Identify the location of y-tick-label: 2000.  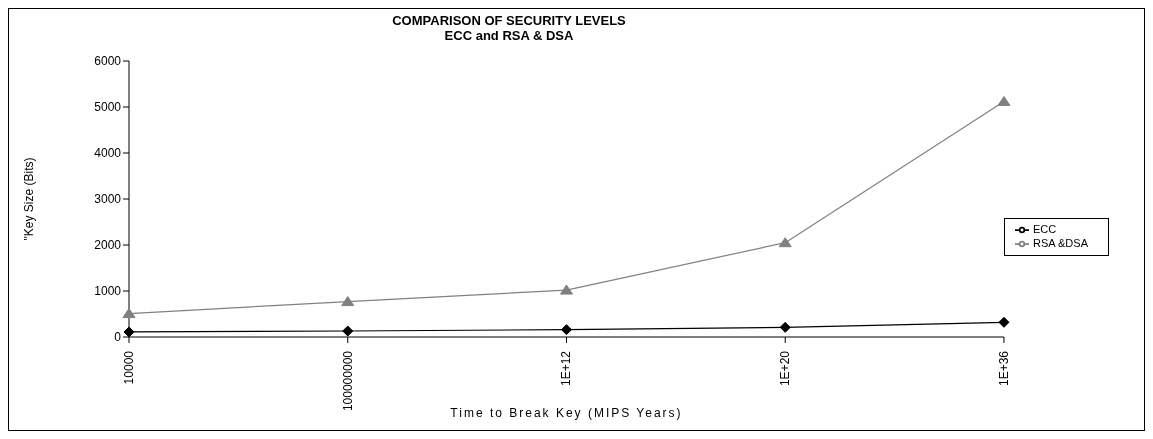
(108, 245).